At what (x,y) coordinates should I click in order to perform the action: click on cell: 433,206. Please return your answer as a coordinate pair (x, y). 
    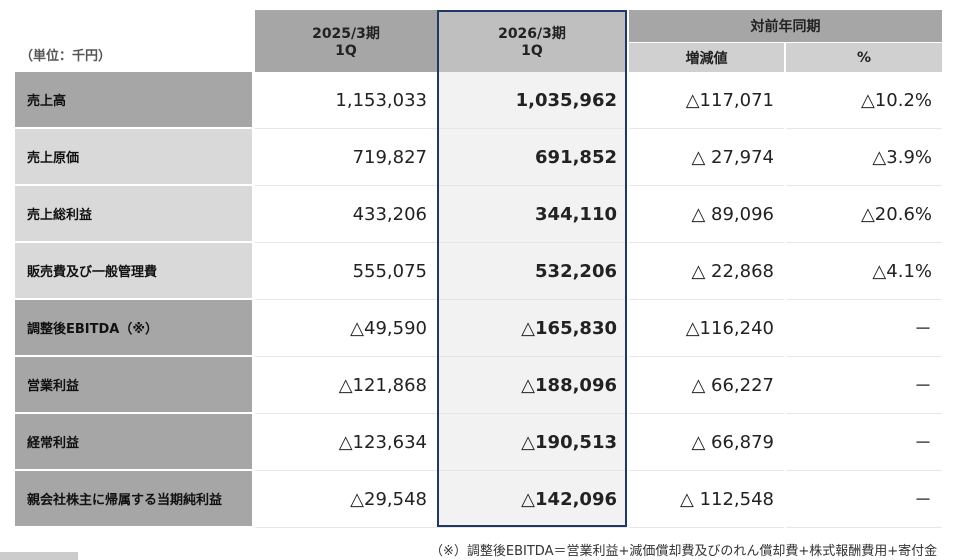
    Looking at the image, I should click on (346, 214).